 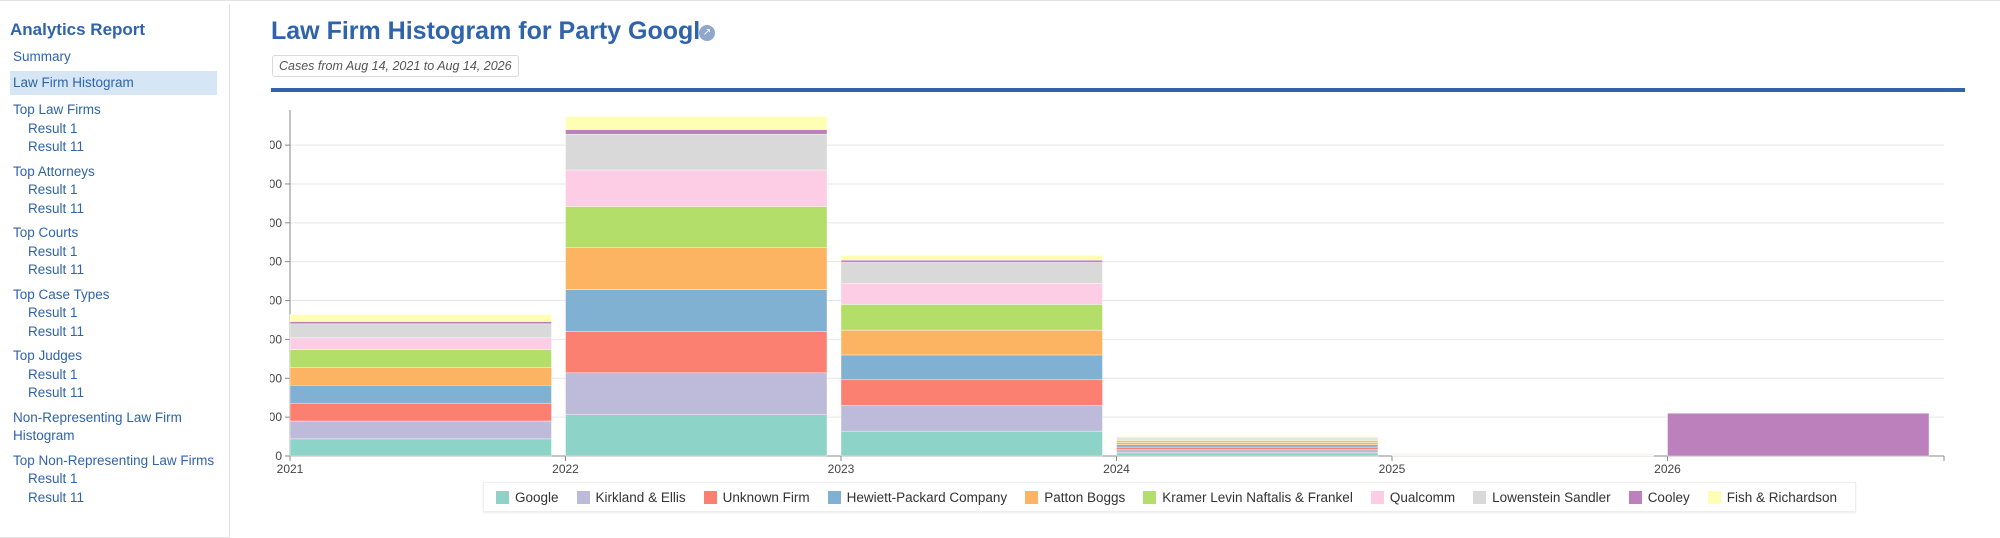 I want to click on sidebar-item-top-attorneys-result-11: Result 11, so click(x=113, y=209).